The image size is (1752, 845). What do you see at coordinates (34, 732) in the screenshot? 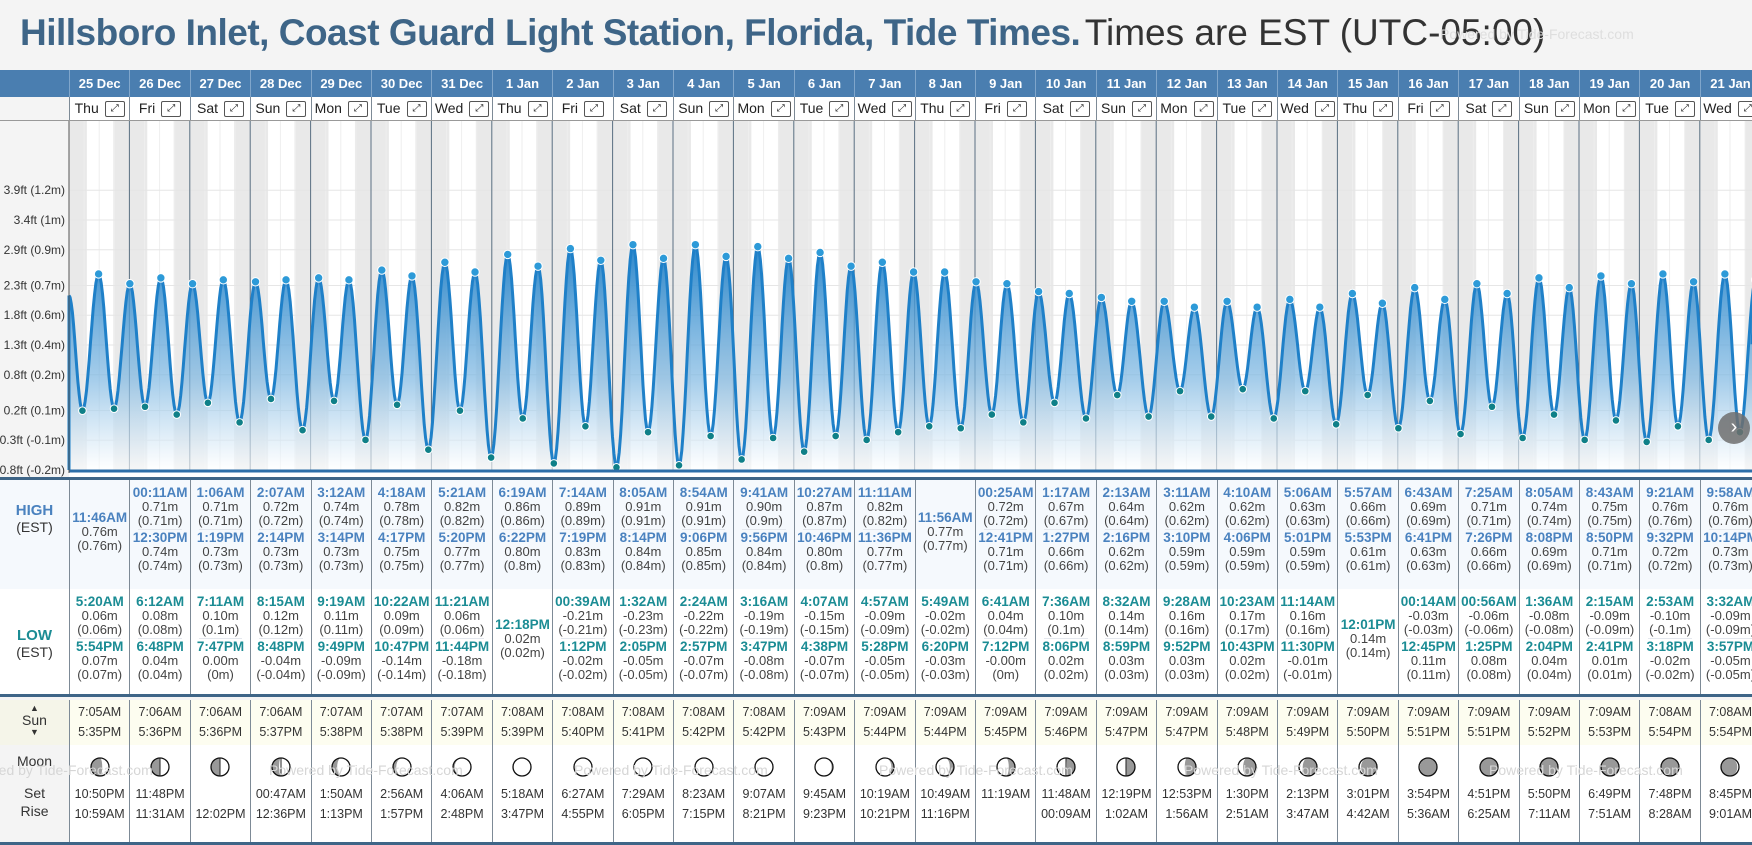
I see `sunset-arrow-icon: ▼` at bounding box center [34, 732].